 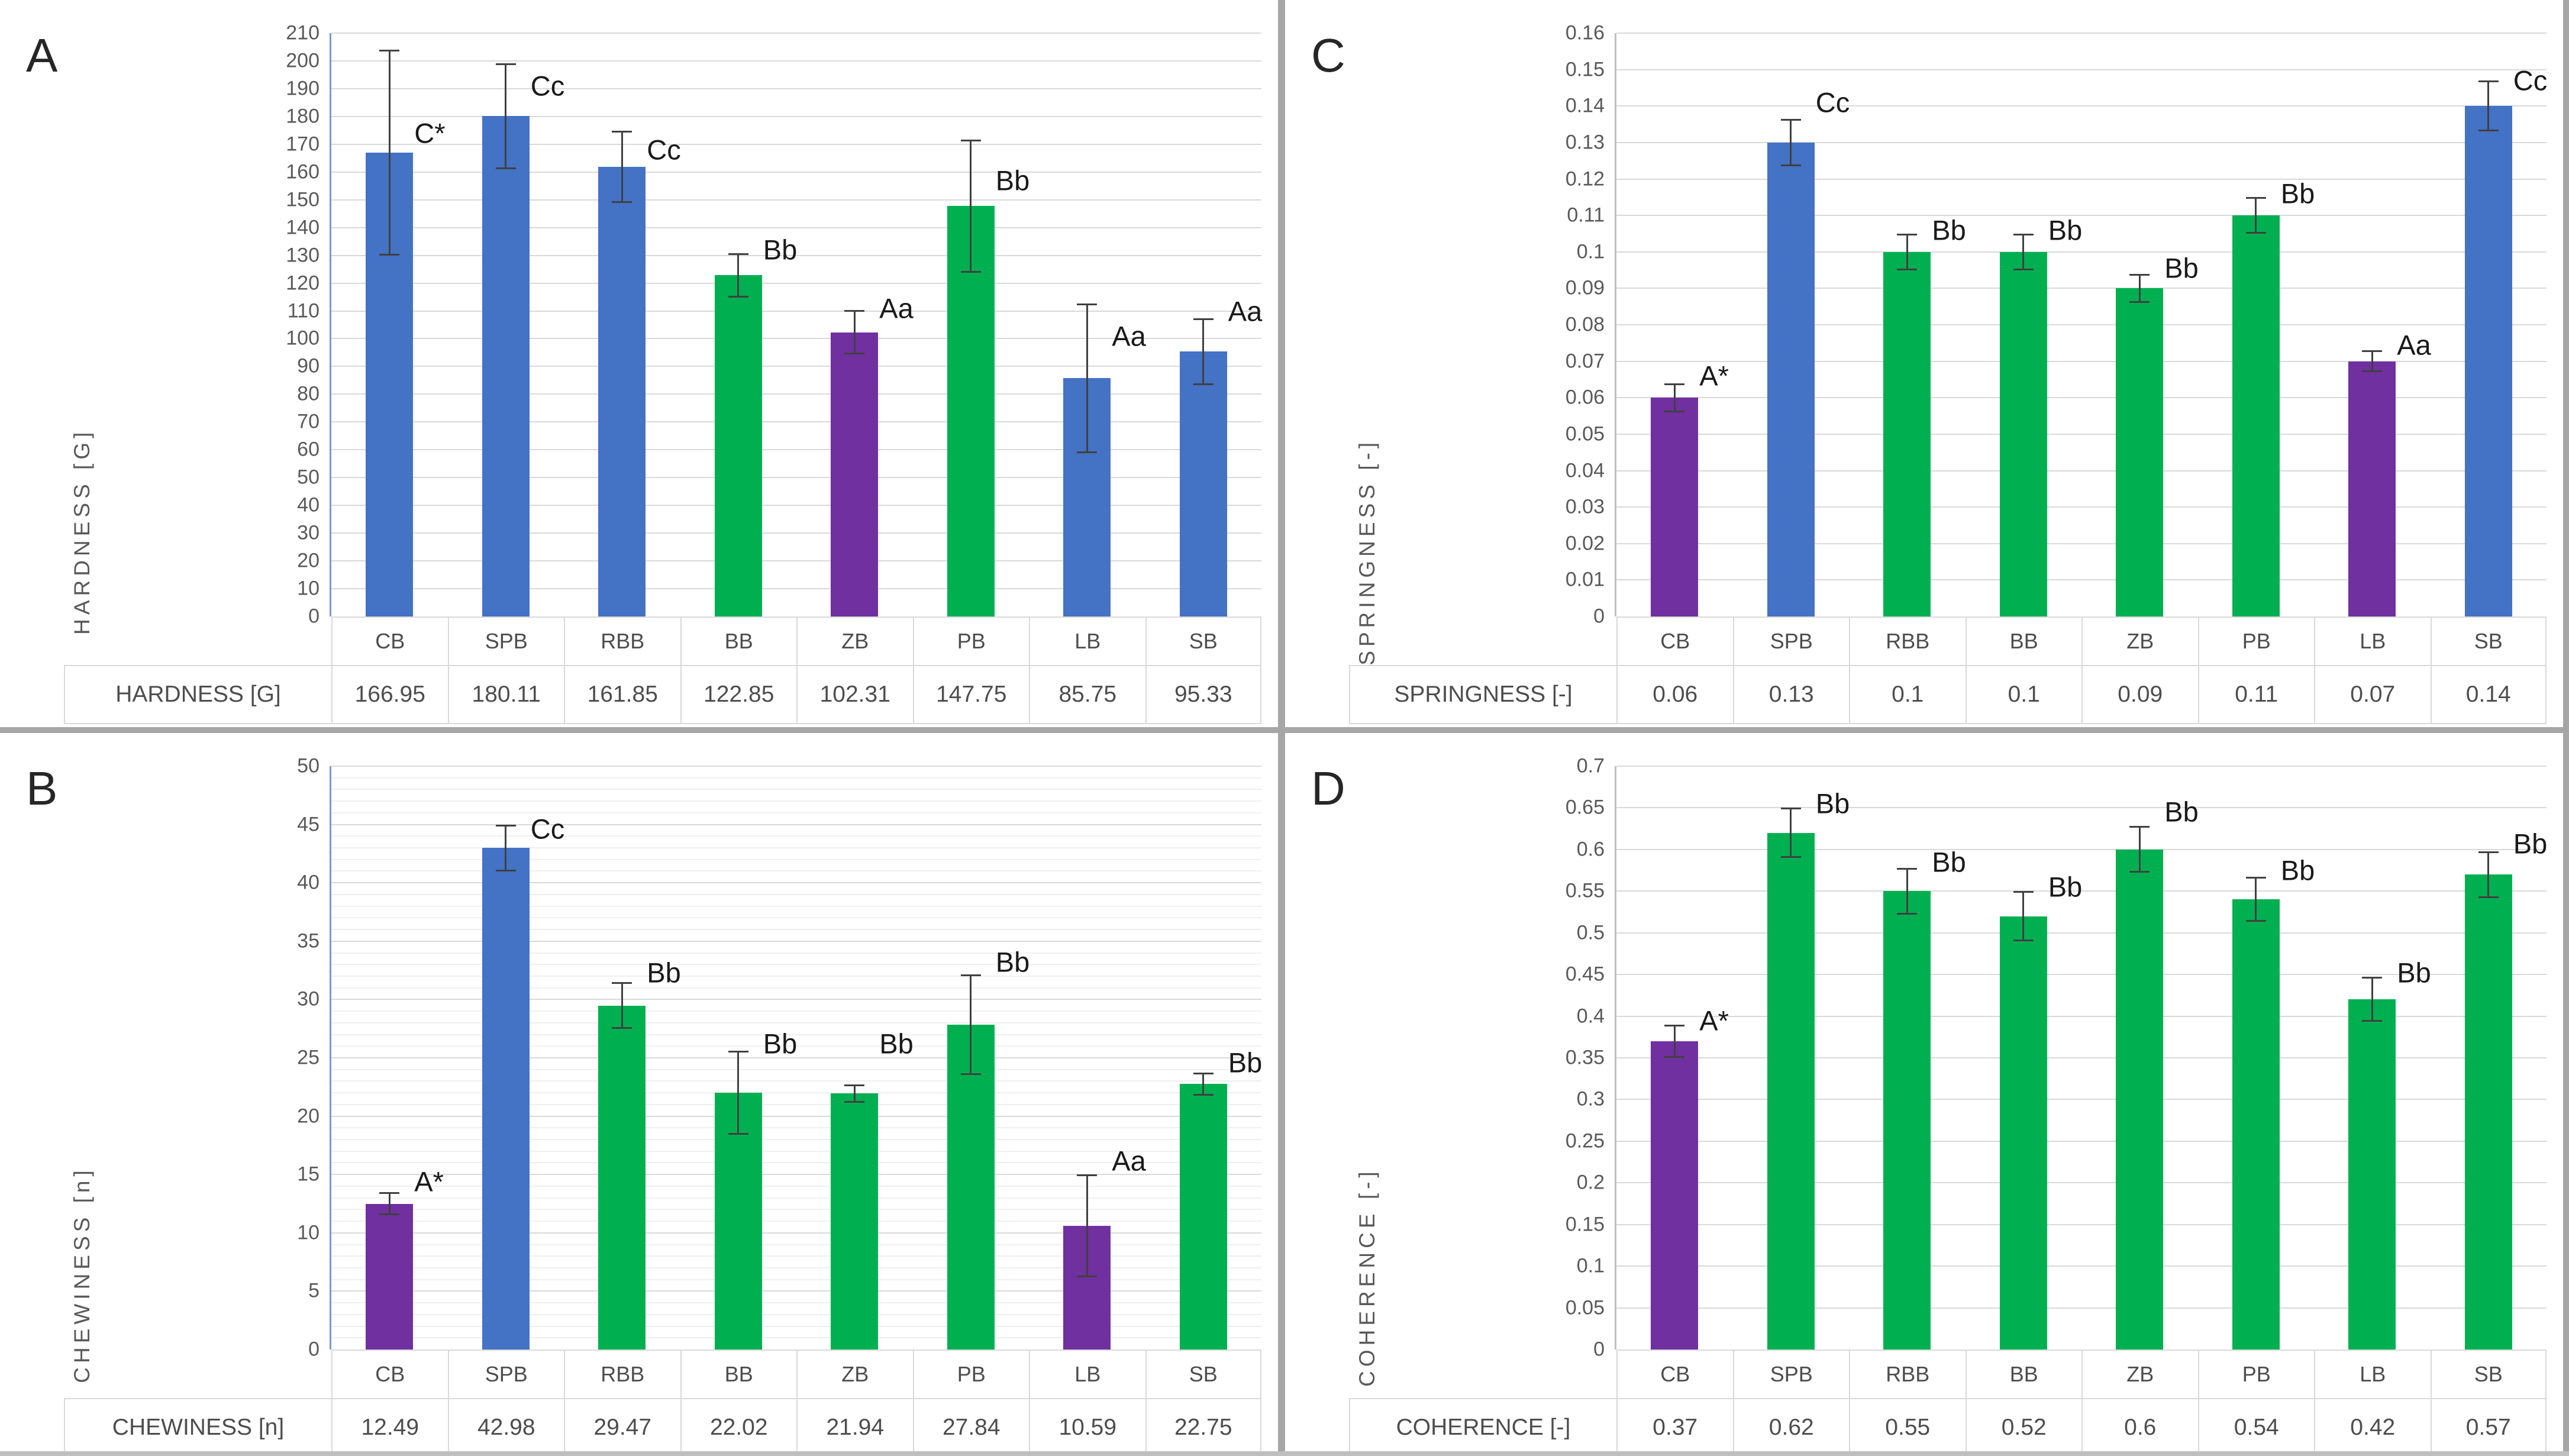 I want to click on y-tick-label: 110, so click(x=303, y=310).